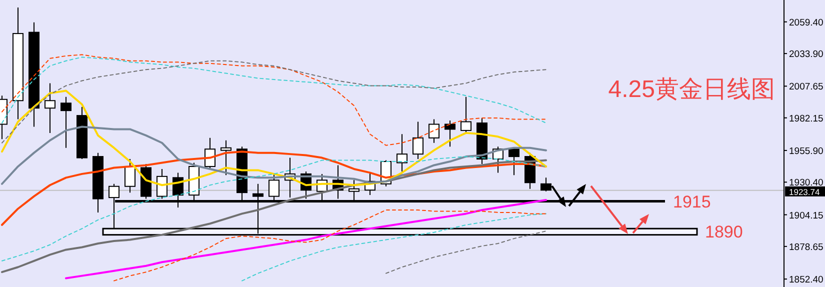 The height and width of the screenshot is (287, 825). I want to click on y-tick-label: 2059.40, so click(806, 22).